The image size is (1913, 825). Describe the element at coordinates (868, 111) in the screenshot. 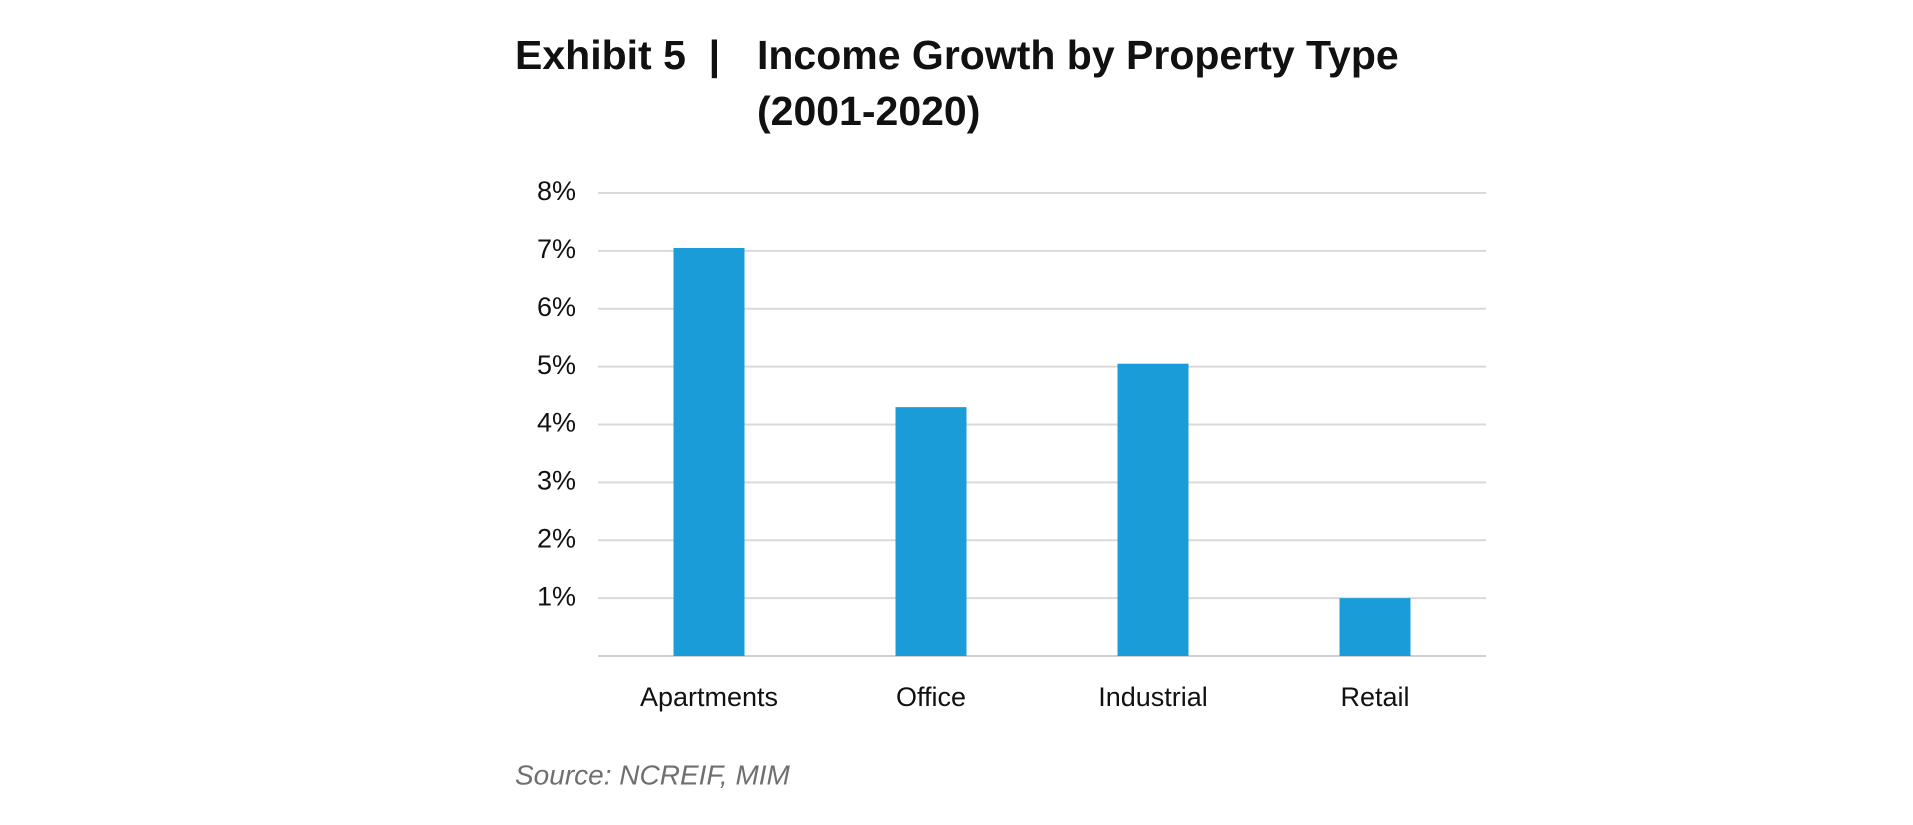

I see `chart-title: (2001-2020)` at that location.